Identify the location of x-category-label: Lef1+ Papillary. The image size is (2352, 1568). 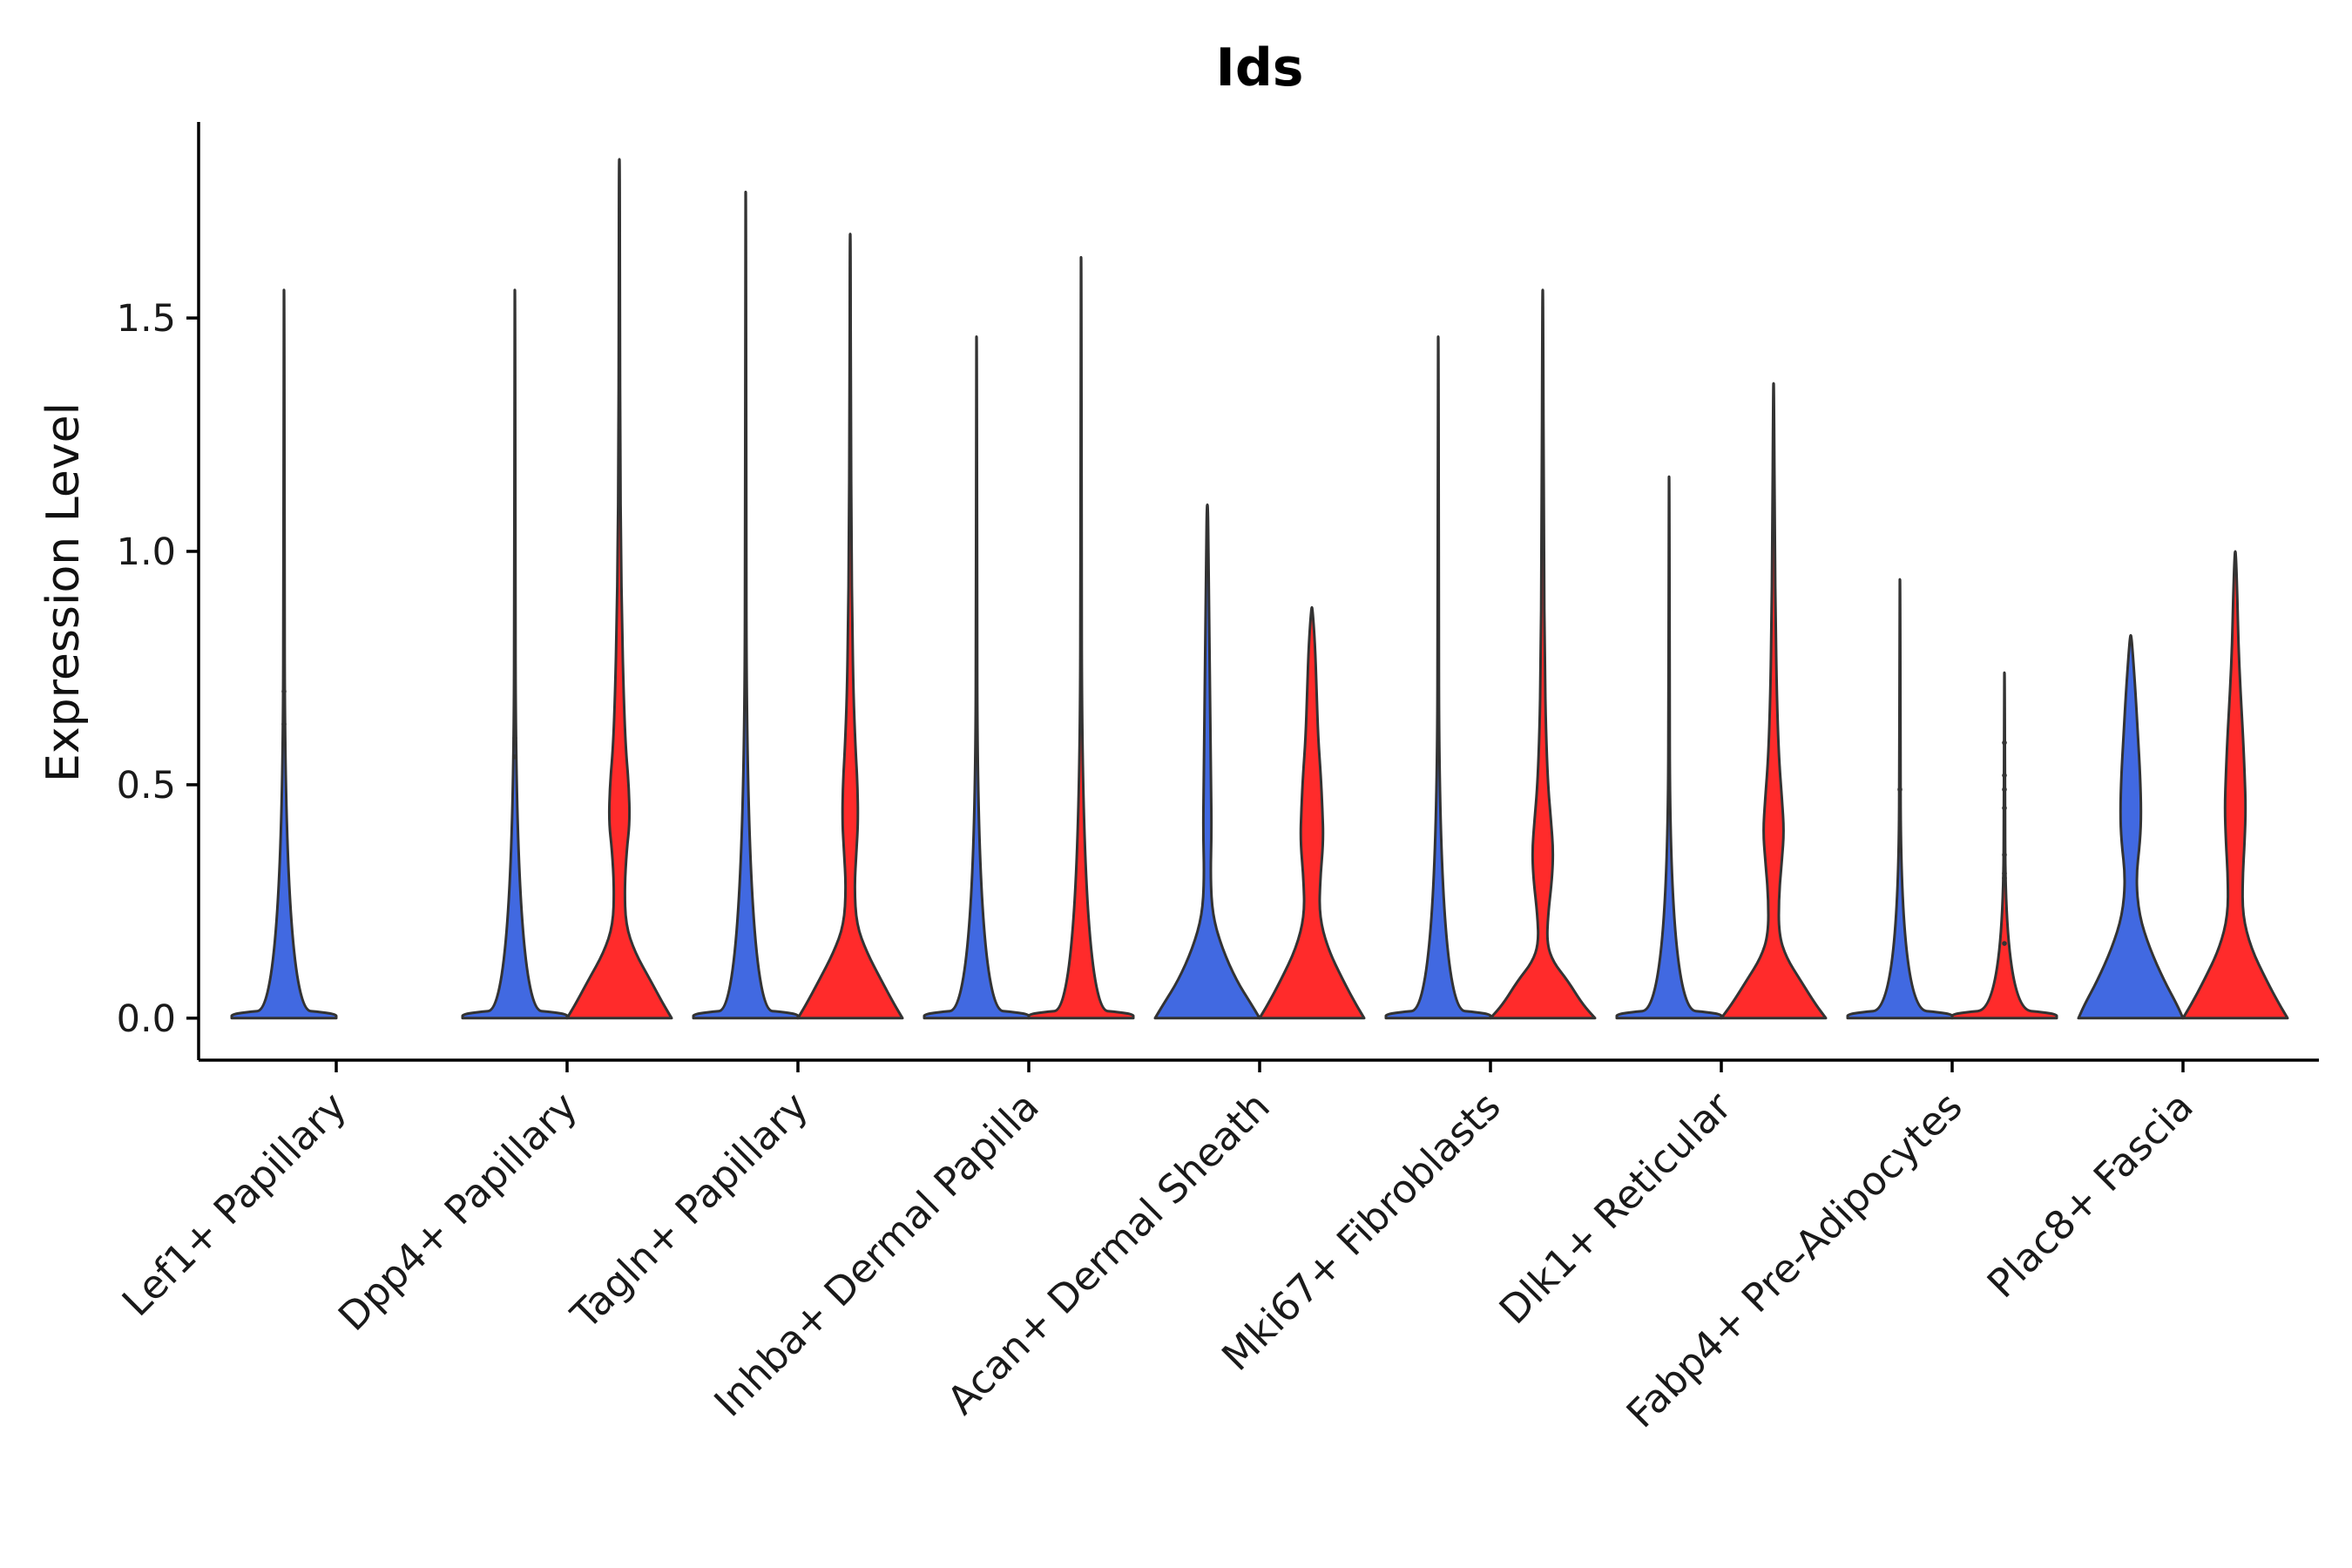
(234, 1204).